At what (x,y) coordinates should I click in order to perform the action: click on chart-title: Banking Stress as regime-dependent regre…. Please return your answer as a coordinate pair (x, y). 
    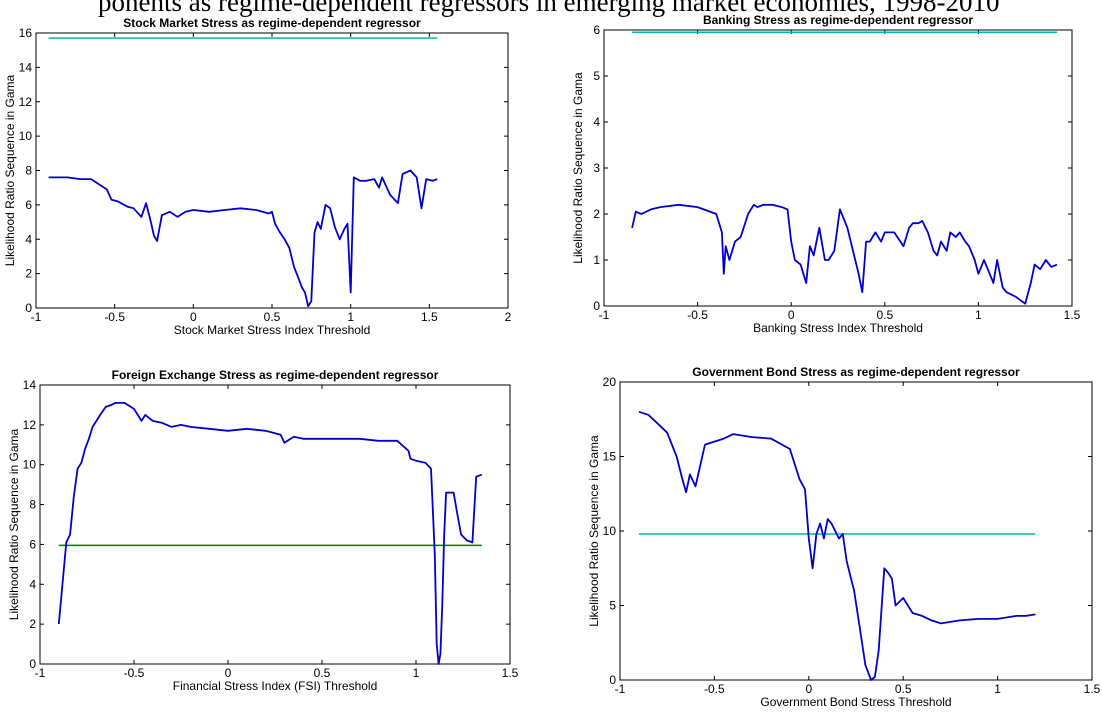
    Looking at the image, I should click on (838, 20).